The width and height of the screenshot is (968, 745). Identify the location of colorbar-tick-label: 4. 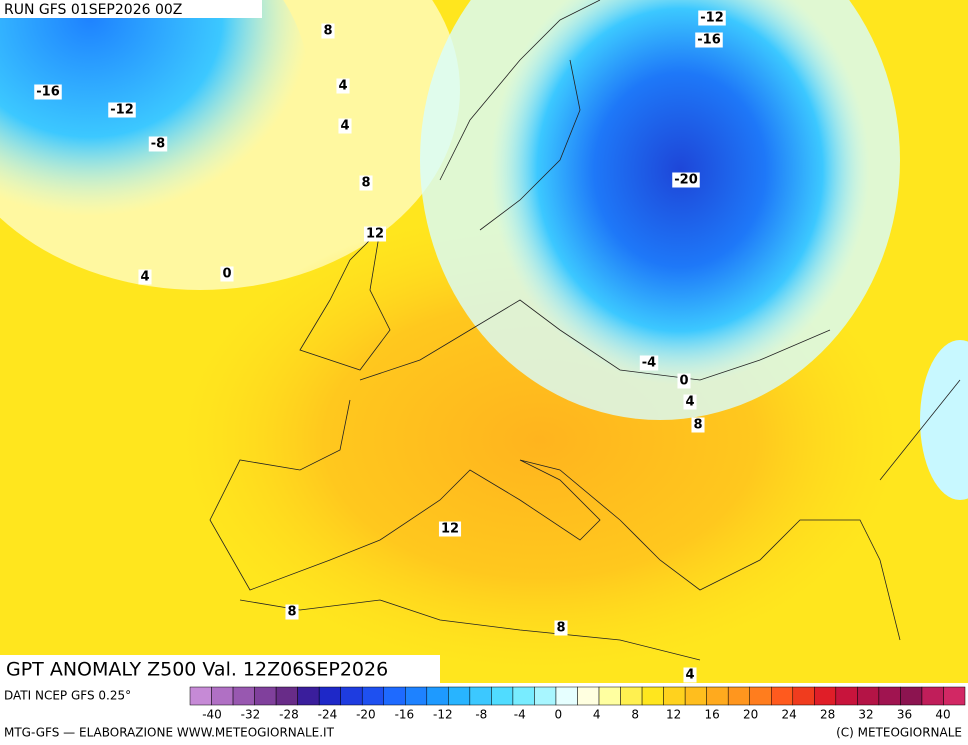
(597, 715).